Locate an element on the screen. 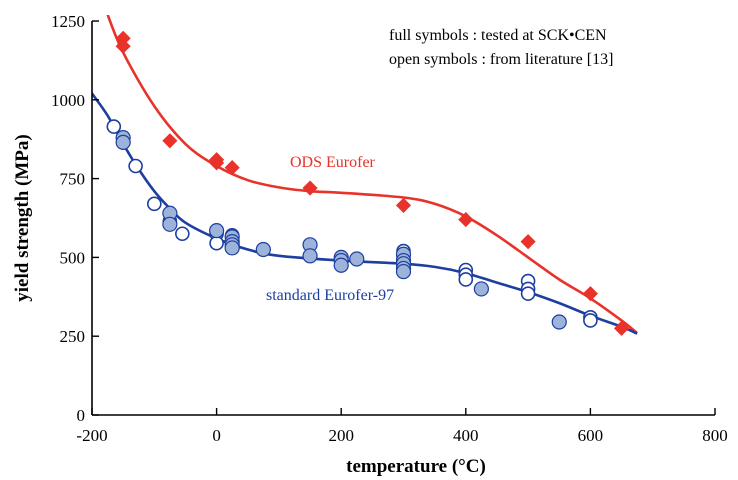 Image resolution: width=738 pixels, height=480 pixels. y-tick-label: 0 is located at coordinates (81, 415).